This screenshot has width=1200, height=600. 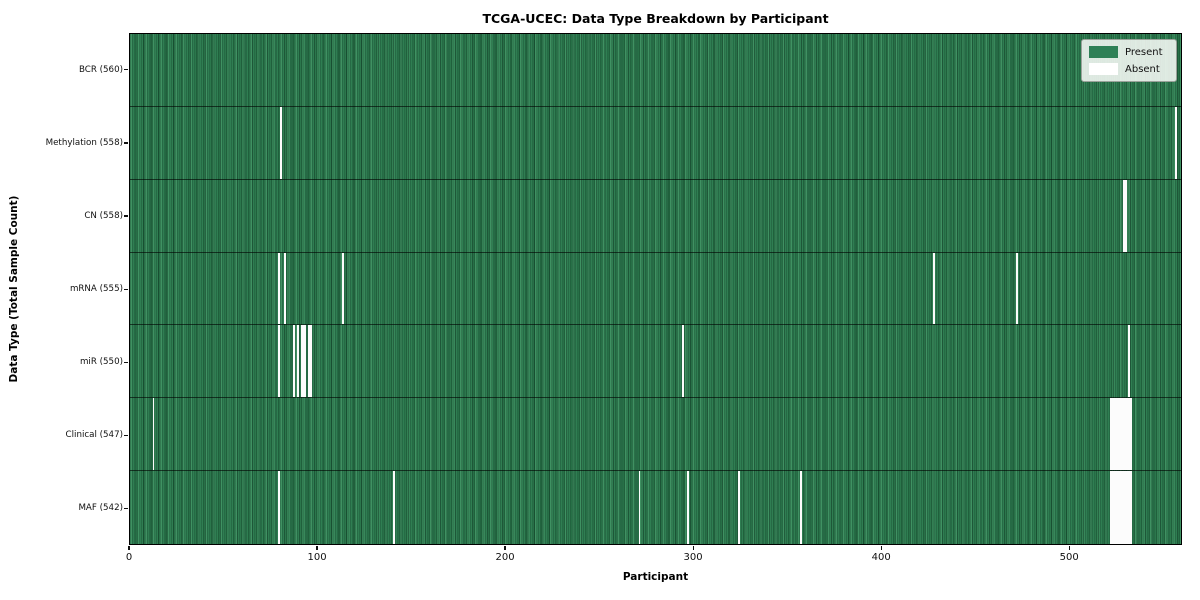 What do you see at coordinates (94, 435) in the screenshot?
I see `ytick-label-clinical: Clinical (547)` at bounding box center [94, 435].